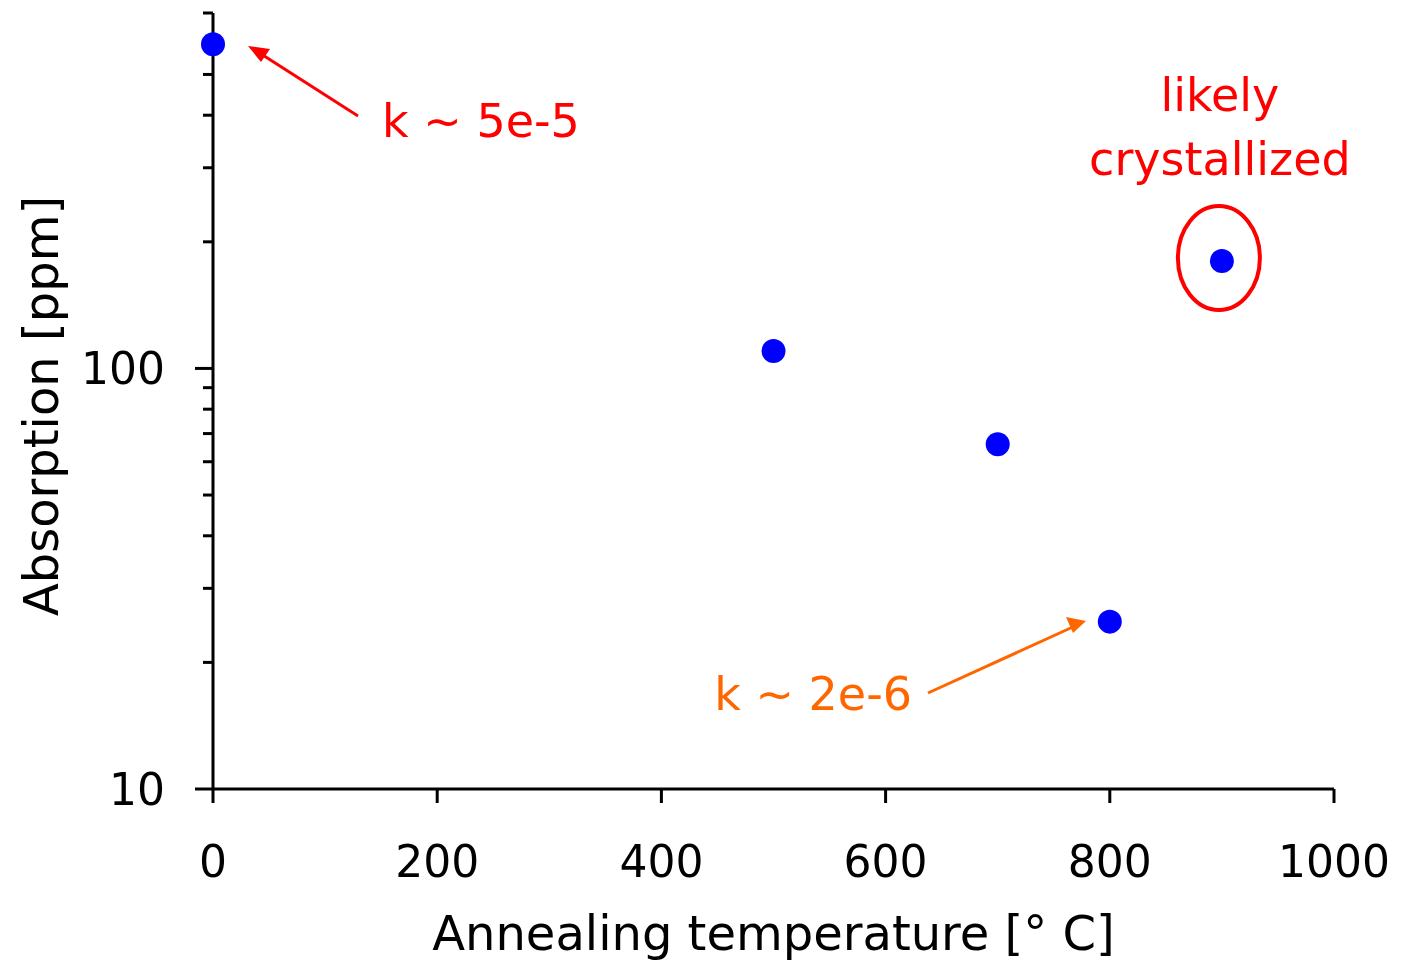 Image resolution: width=1401 pixels, height=960 pixels. I want to click on annotation: k ~ 5e-5, so click(481, 121).